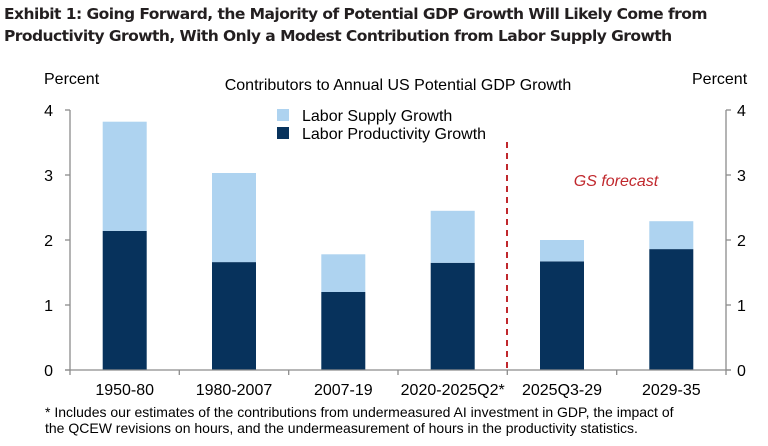 Image resolution: width=768 pixels, height=446 pixels. I want to click on left-axis-label: Percent, so click(72, 79).